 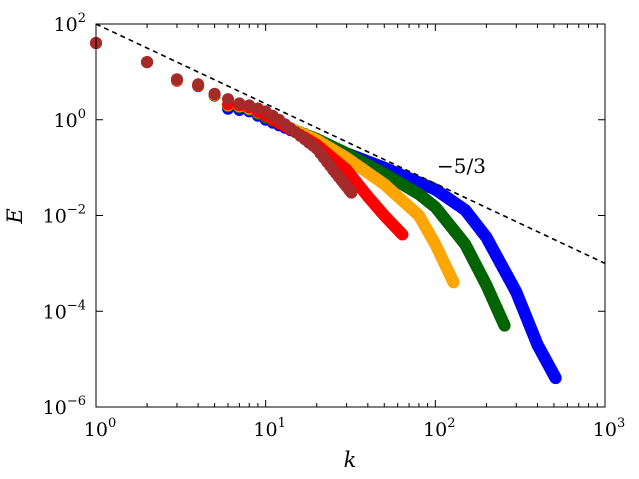 What do you see at coordinates (461, 166) in the screenshot?
I see `slope-annotation: −5/3` at bounding box center [461, 166].